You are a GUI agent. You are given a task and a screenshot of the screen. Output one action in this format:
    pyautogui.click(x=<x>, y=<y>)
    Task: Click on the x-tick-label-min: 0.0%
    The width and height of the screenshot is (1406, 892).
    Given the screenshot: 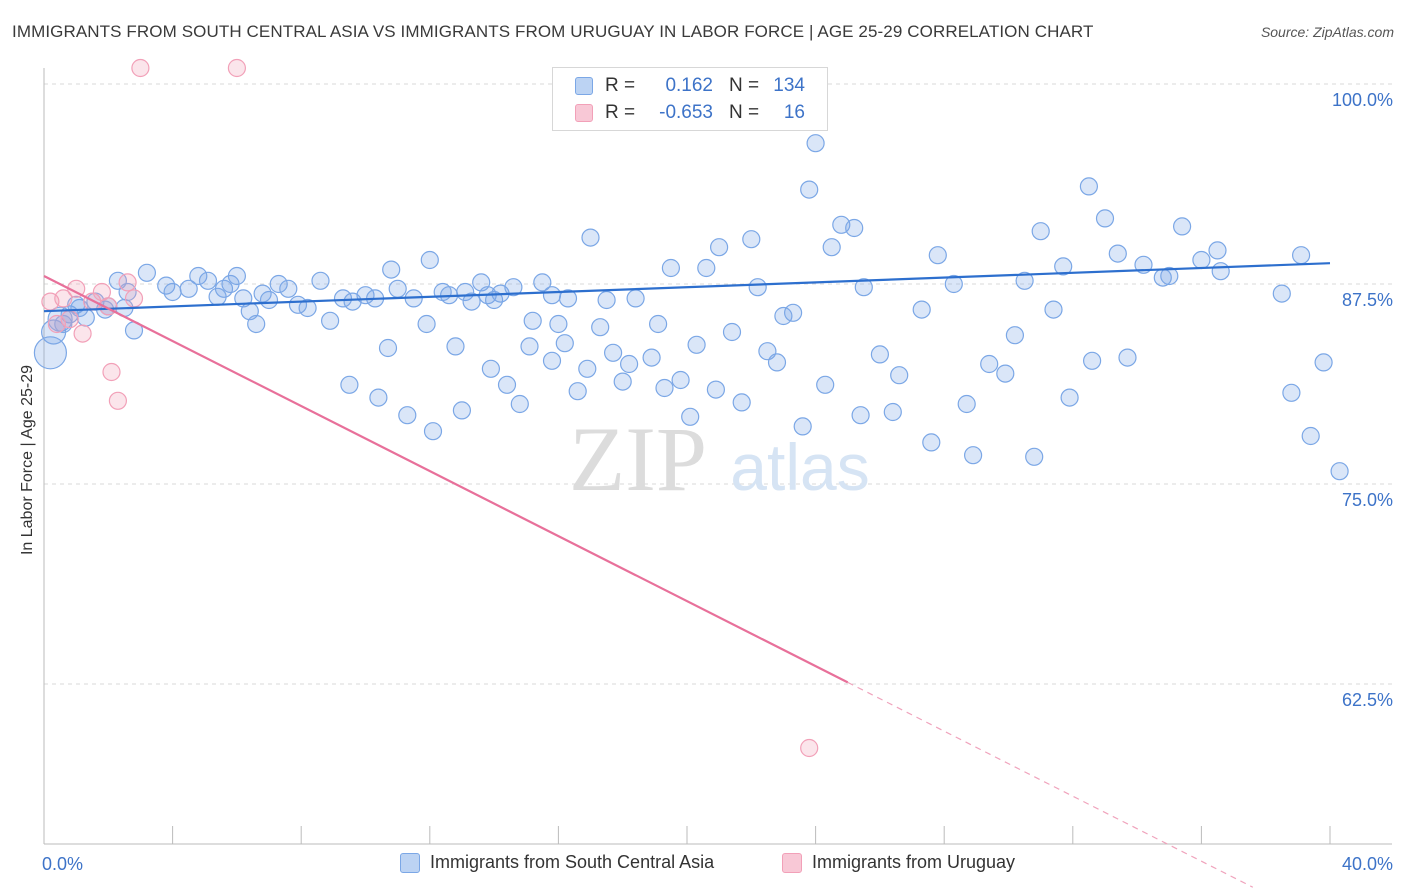 What is the action you would take?
    pyautogui.click(x=62, y=864)
    